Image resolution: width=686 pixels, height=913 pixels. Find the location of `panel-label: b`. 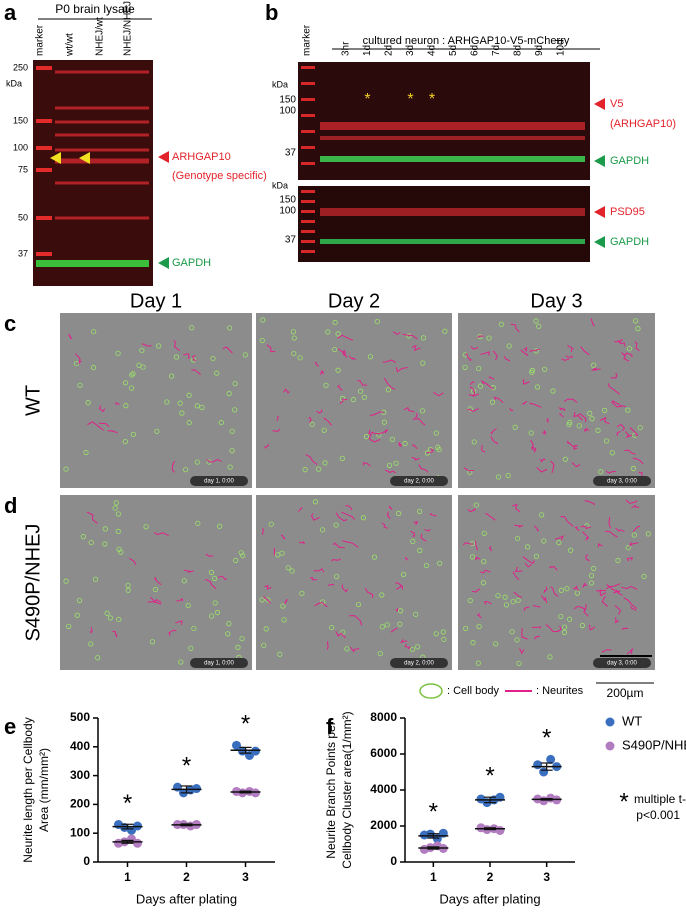

panel-label: b is located at coordinates (271, 12).